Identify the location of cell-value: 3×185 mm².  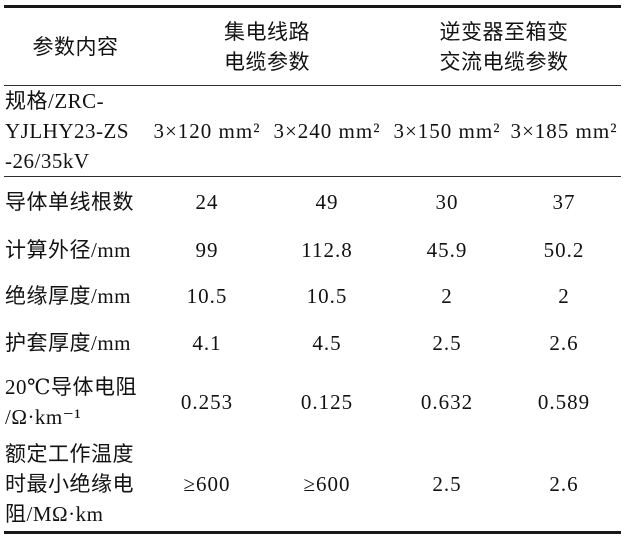
(564, 131).